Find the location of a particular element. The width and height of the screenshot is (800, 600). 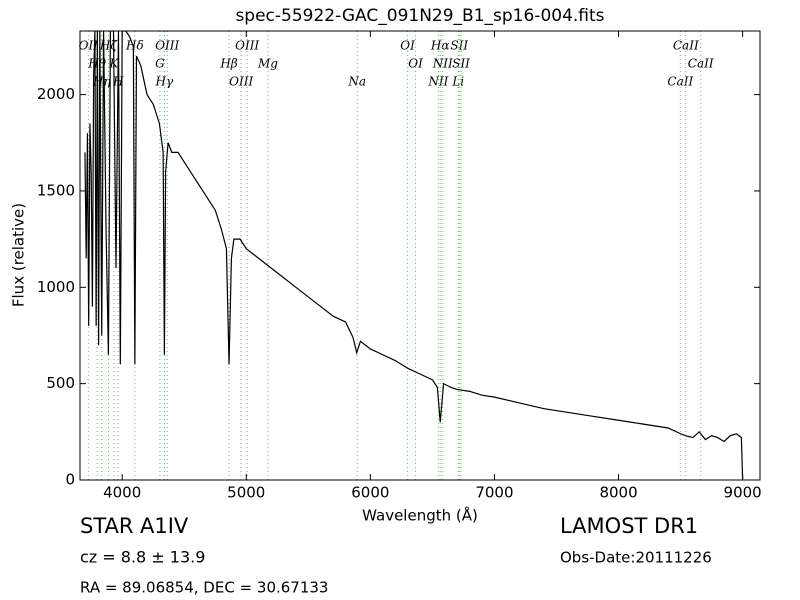

x-tick-label: 5000 is located at coordinates (246, 493).